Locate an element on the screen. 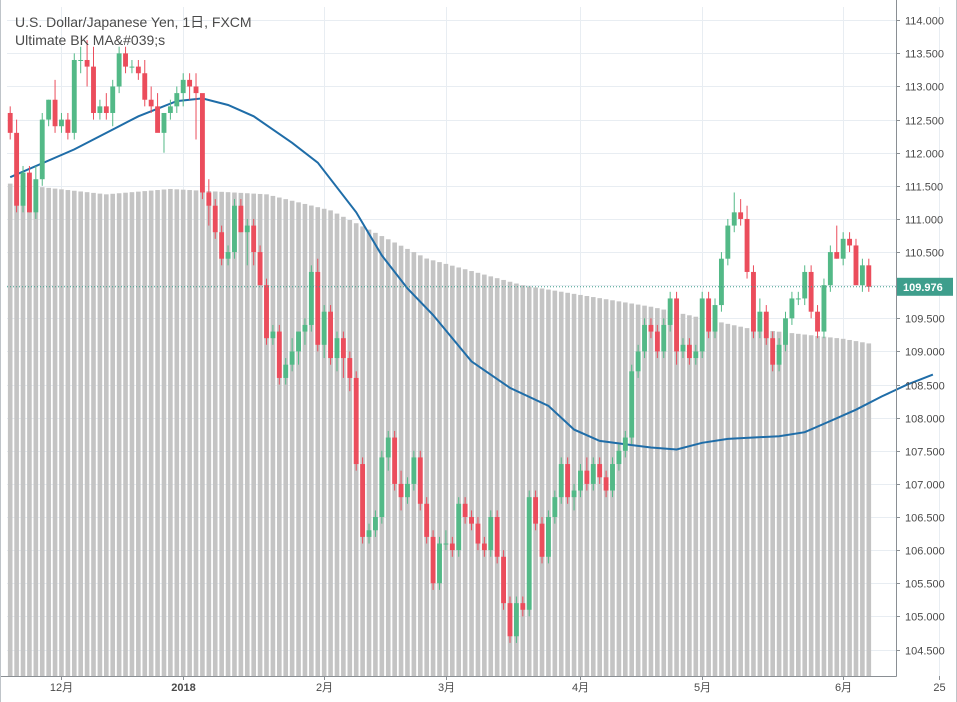 The width and height of the screenshot is (957, 702). x-tick-label: 25 is located at coordinates (939, 688).